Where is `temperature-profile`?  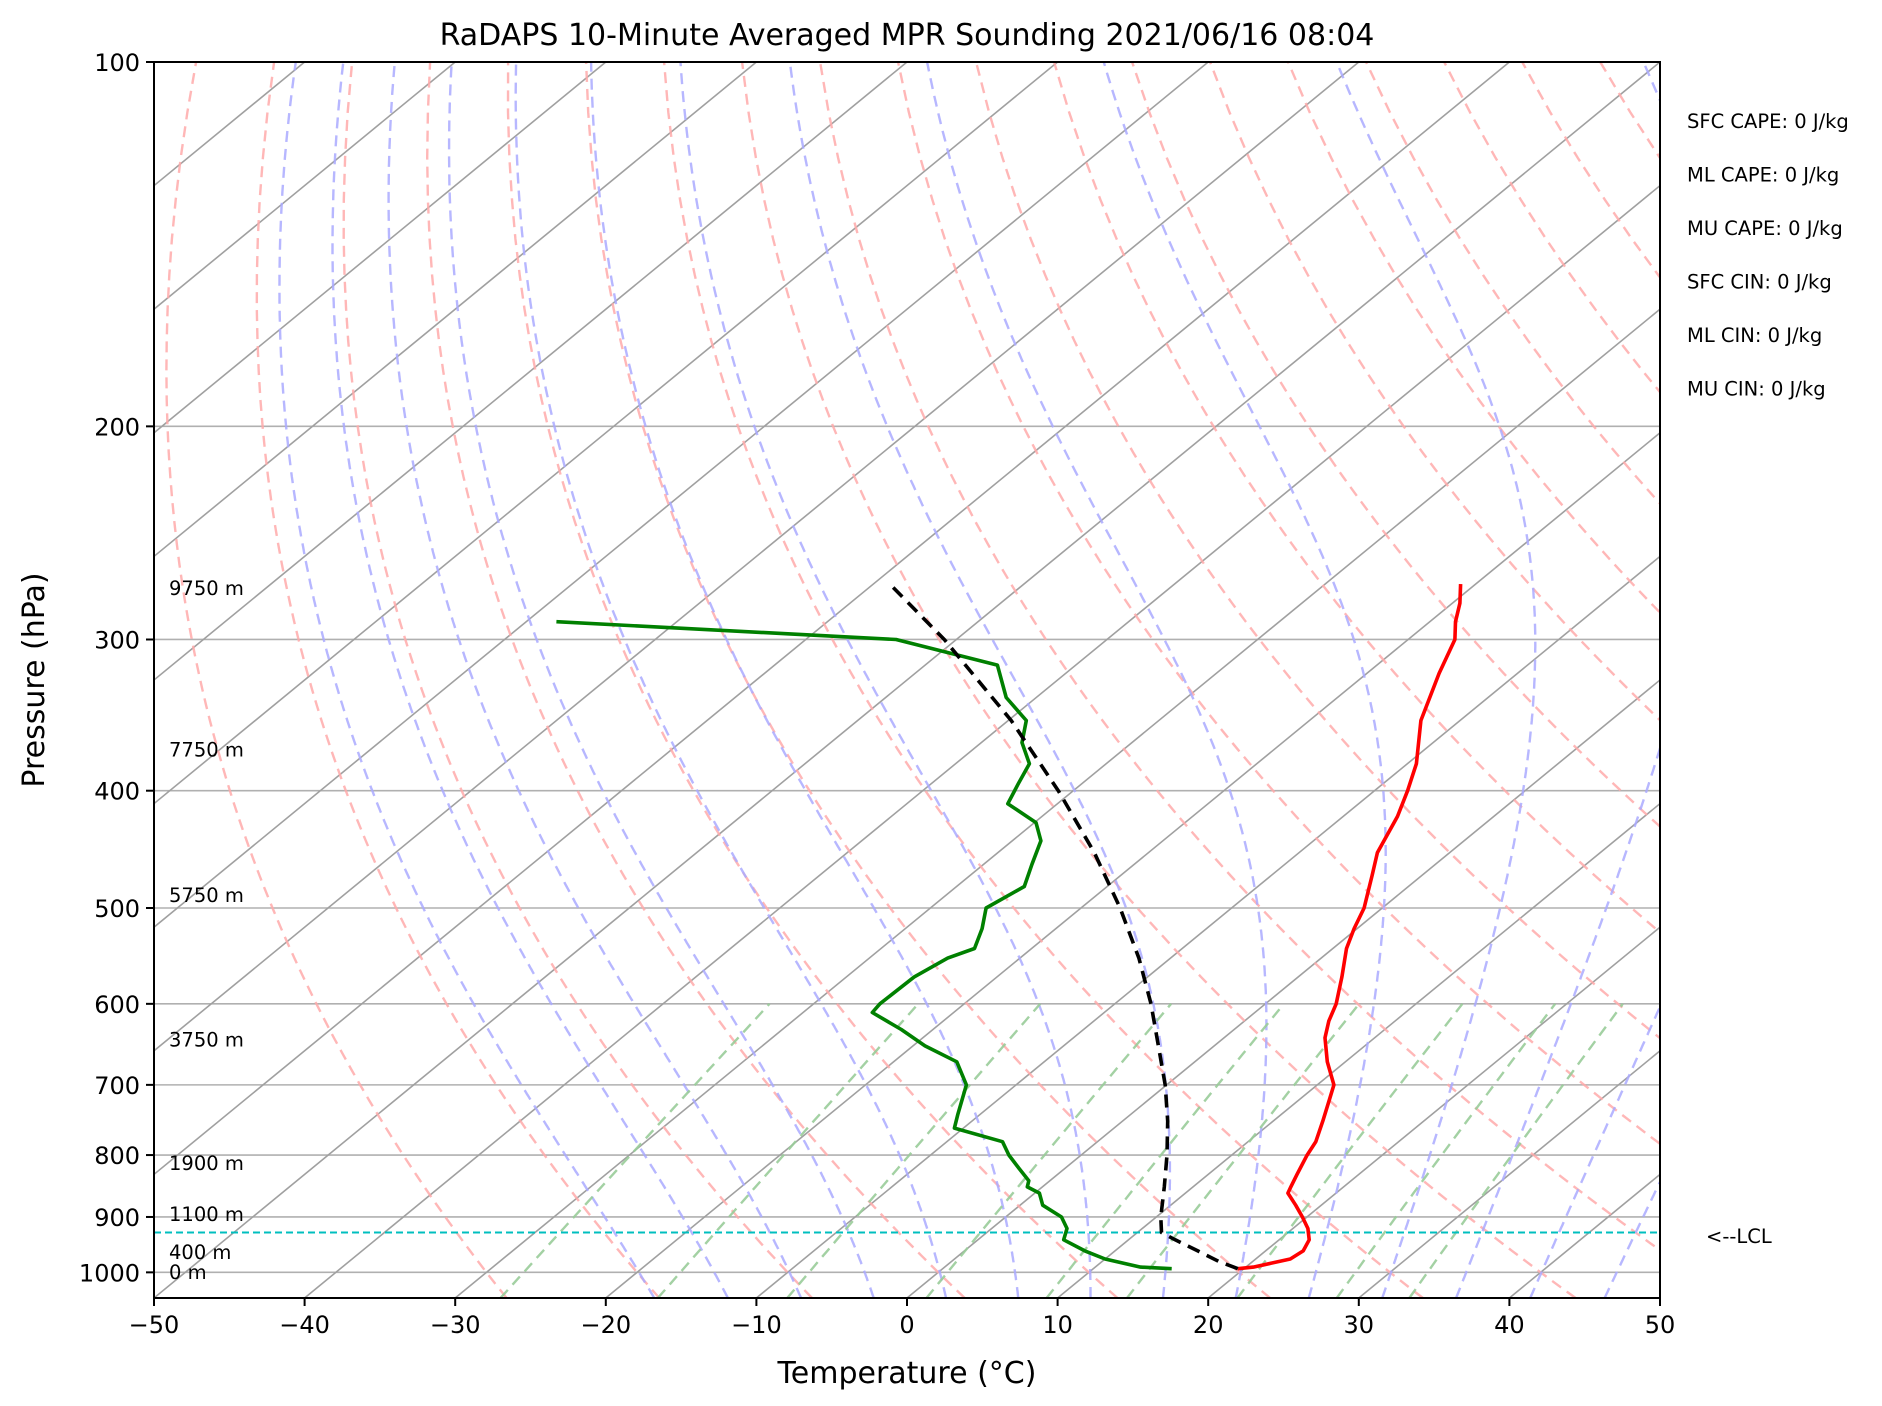 temperature-profile is located at coordinates (1350, 927).